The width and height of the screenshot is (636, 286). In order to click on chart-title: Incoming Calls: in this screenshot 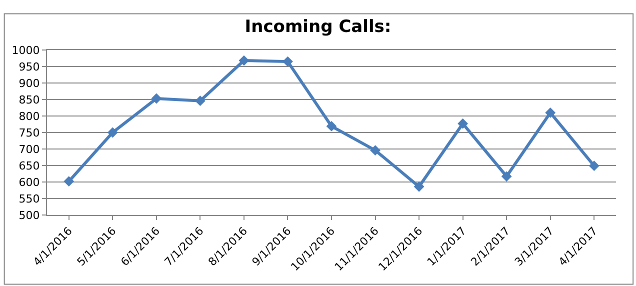, I will do `click(318, 26)`.